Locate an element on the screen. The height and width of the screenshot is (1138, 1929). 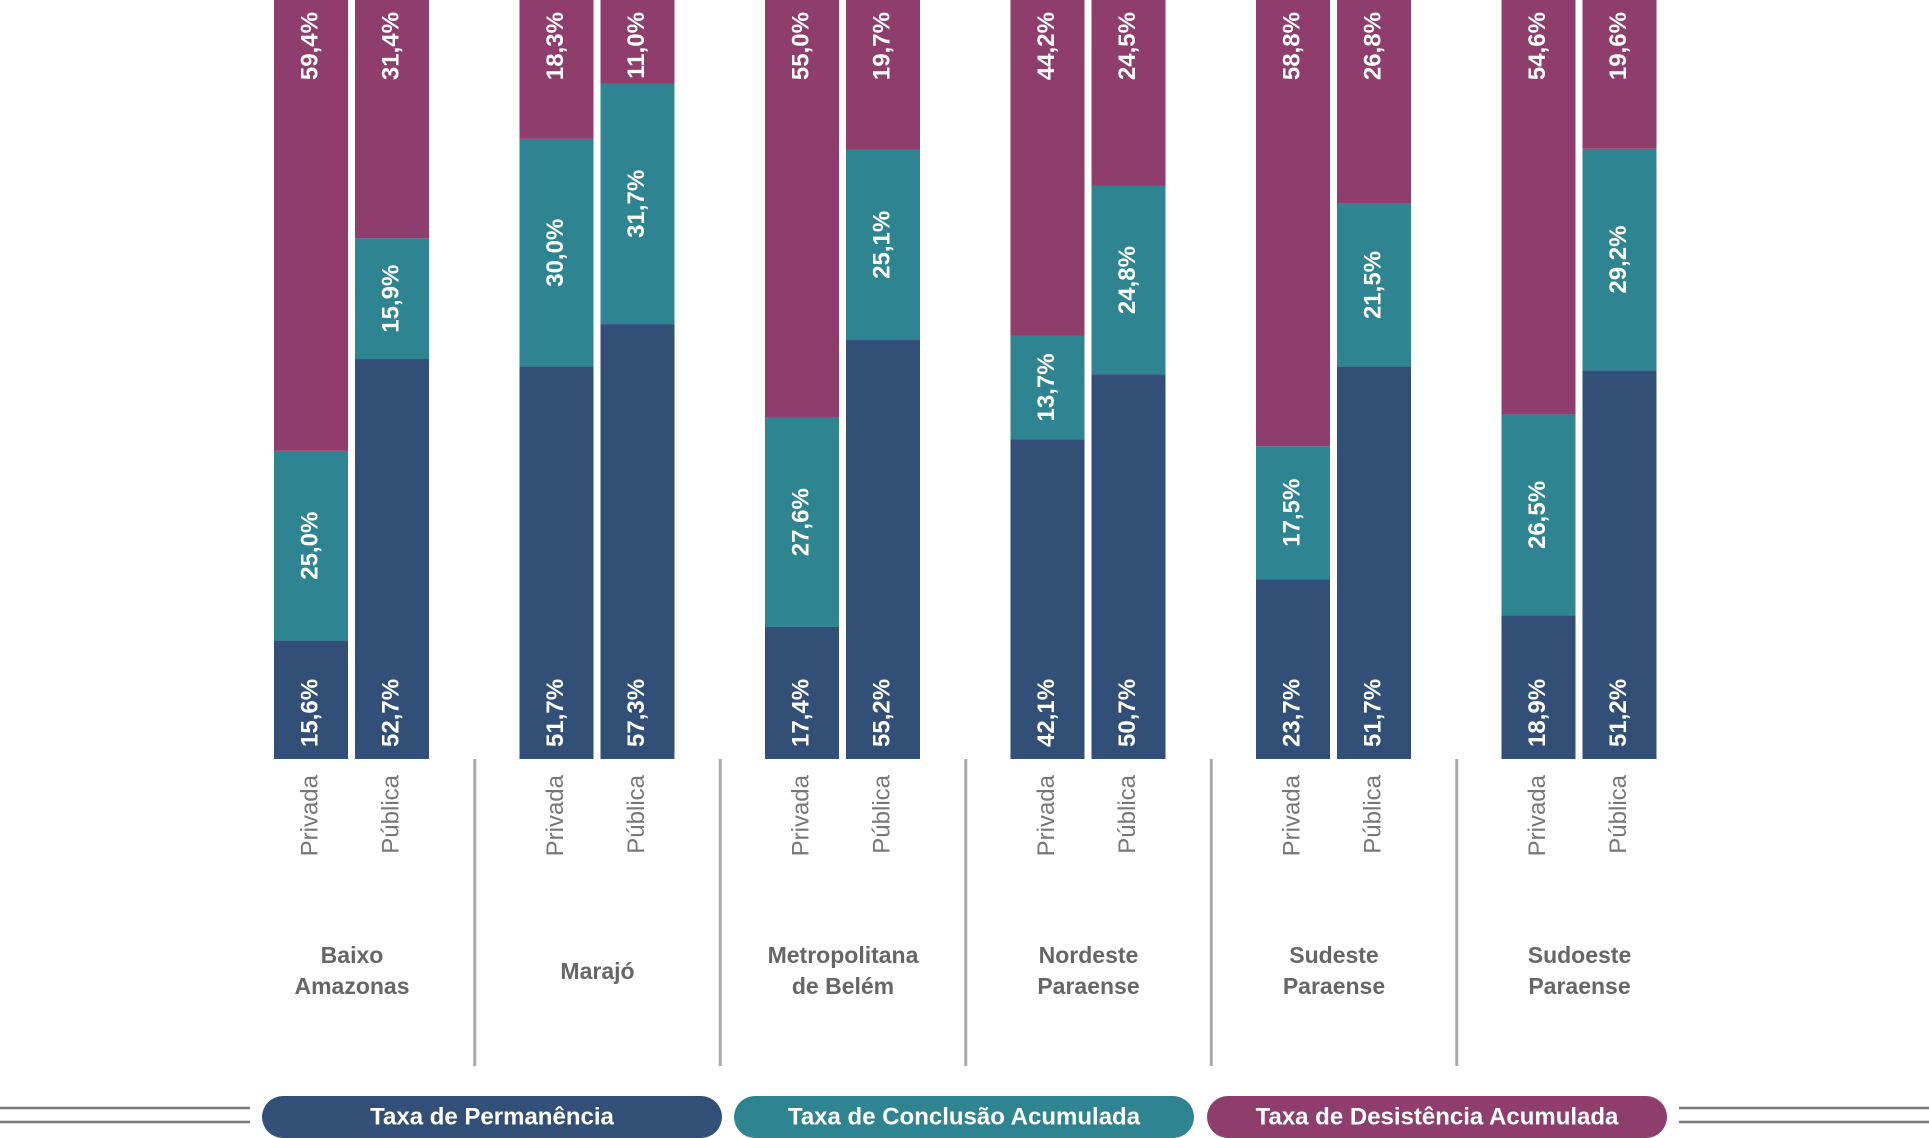
value-label: 26,5% is located at coordinates (1537, 515).